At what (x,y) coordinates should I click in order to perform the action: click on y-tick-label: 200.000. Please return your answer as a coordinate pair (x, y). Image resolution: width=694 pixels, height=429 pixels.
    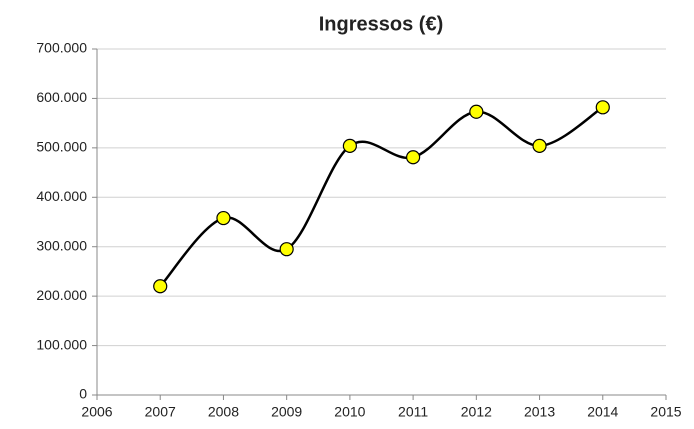
    Looking at the image, I should click on (61, 295).